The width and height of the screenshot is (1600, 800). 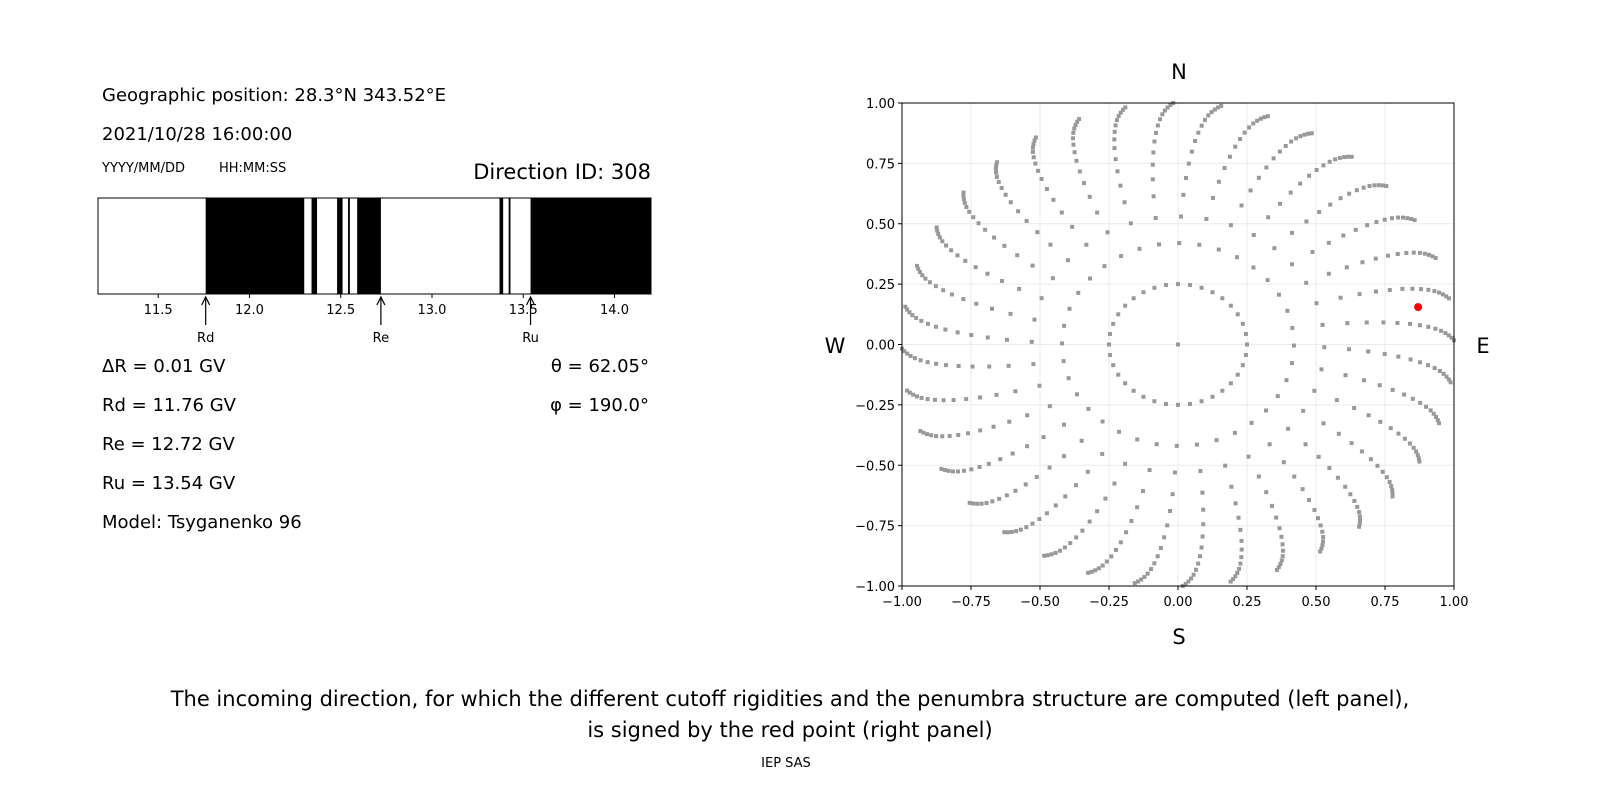 What do you see at coordinates (1040, 602) in the screenshot?
I see `x-tick-label: −0.50` at bounding box center [1040, 602].